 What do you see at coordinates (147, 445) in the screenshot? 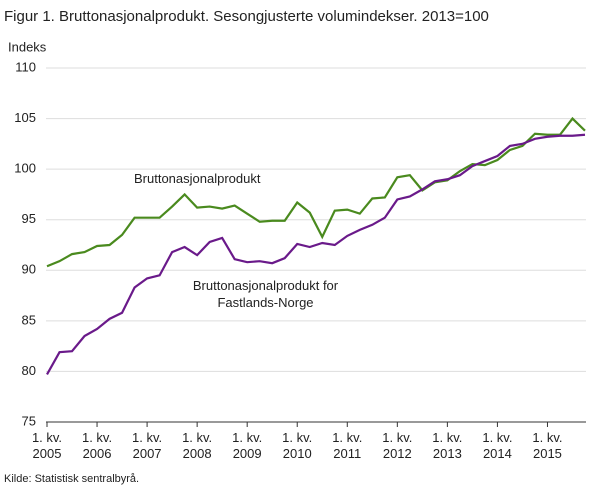
I see `x-tick-label: 1. kv. 2007` at bounding box center [147, 445].